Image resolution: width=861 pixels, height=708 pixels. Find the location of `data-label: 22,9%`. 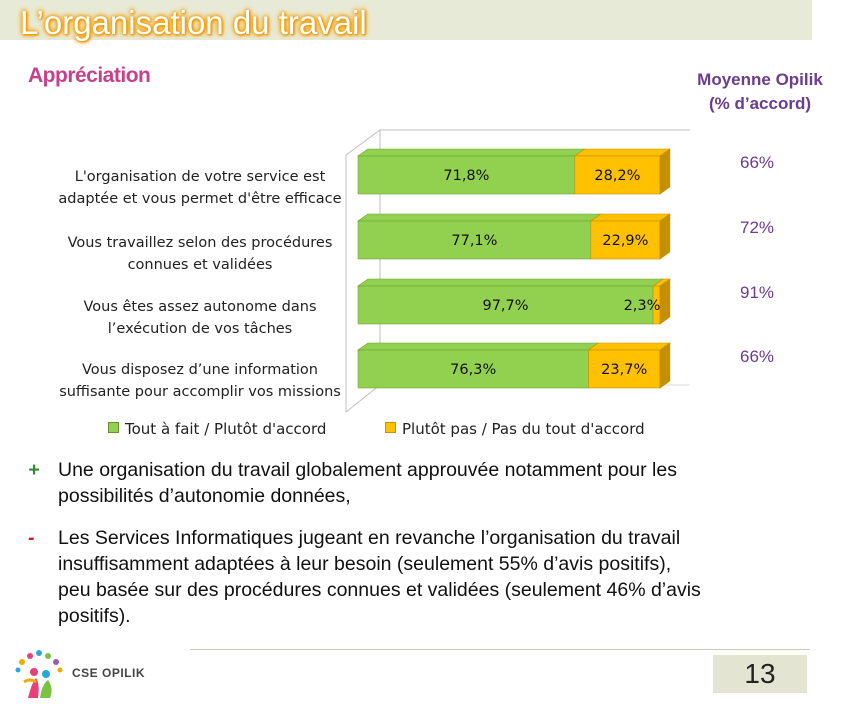

data-label: 22,9% is located at coordinates (625, 241).